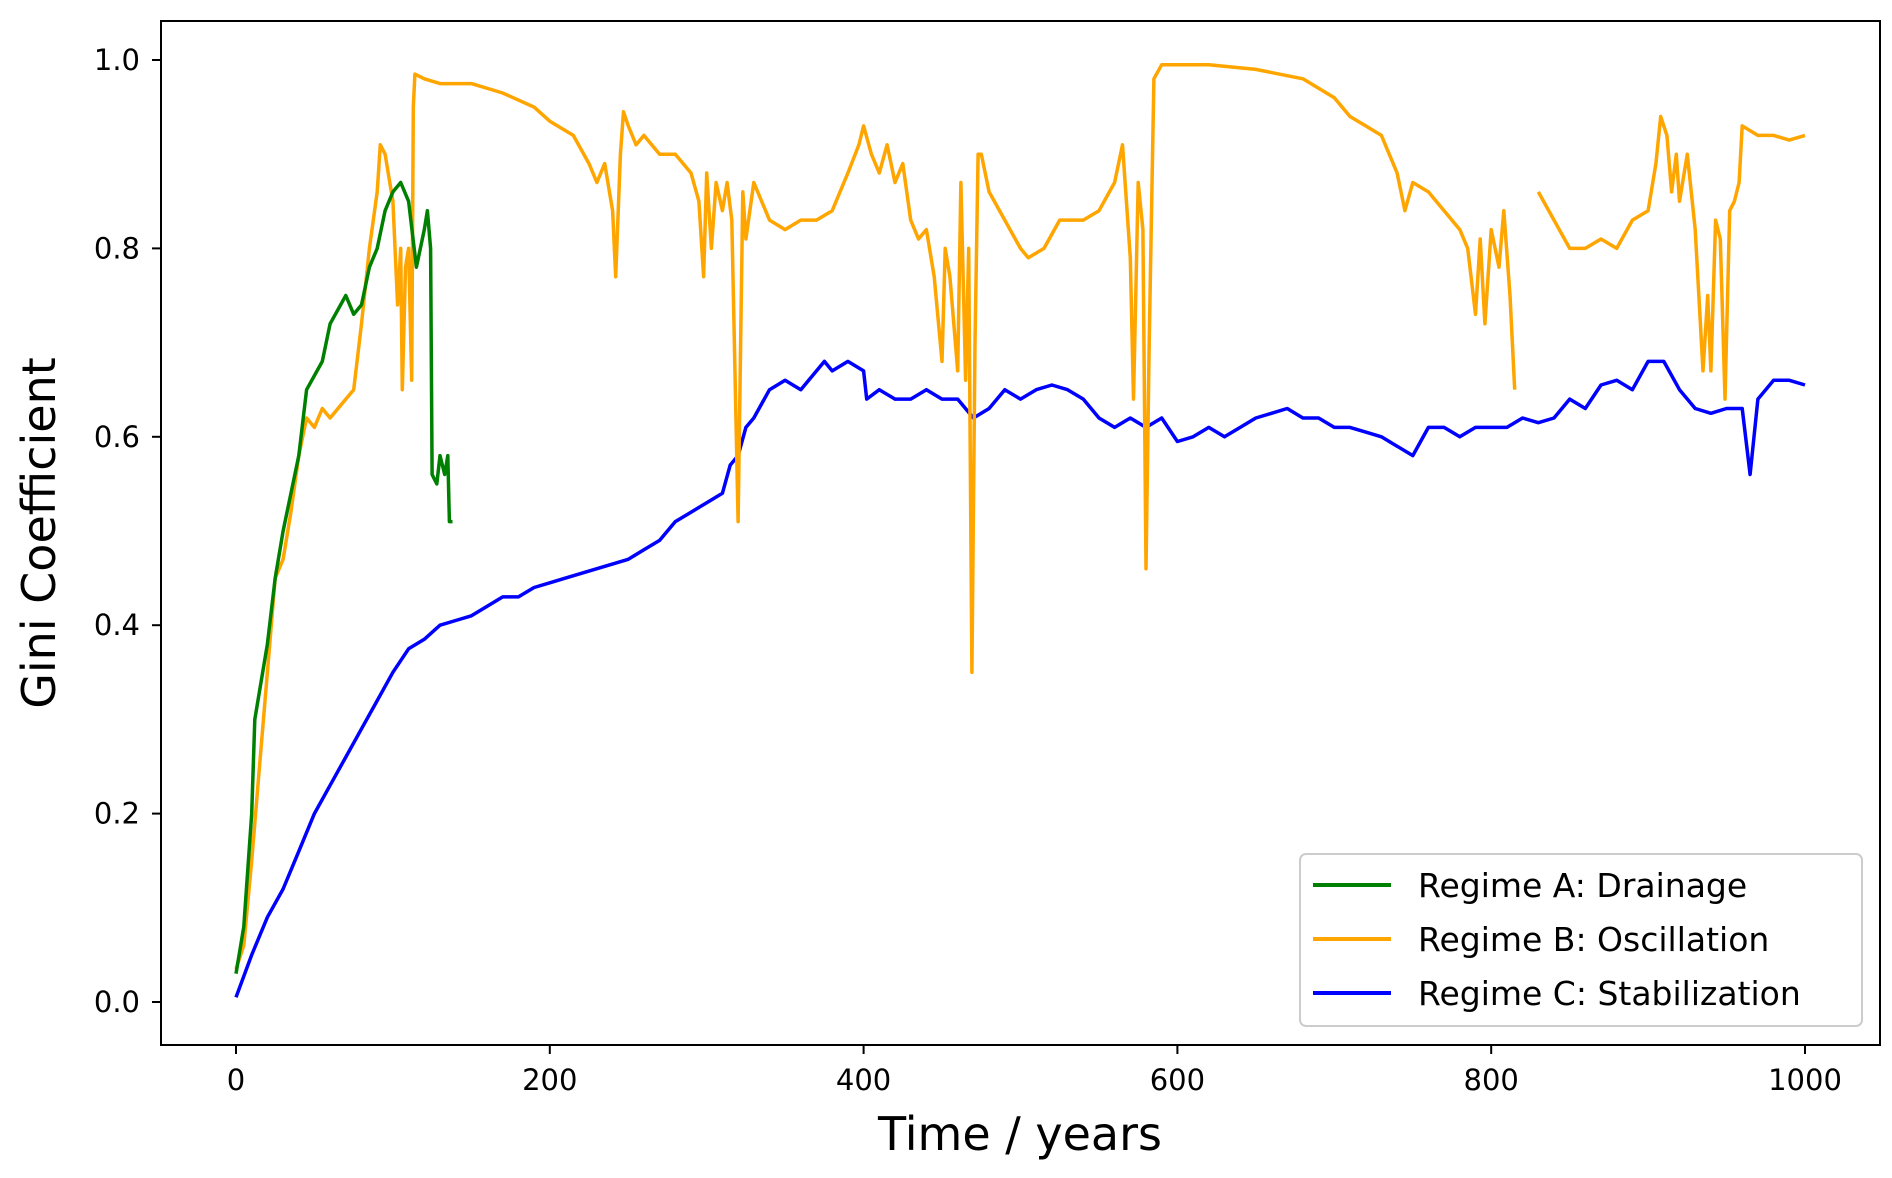  I want to click on legend-label-a: Regime A: Drainage, so click(1582, 885).